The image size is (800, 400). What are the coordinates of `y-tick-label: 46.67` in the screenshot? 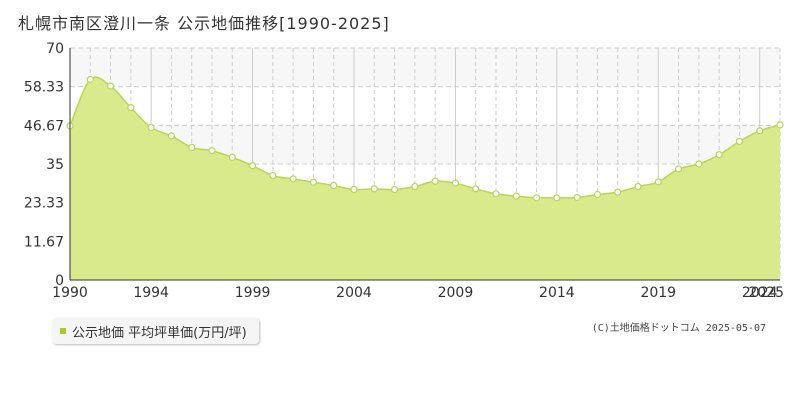 It's located at (44, 126).